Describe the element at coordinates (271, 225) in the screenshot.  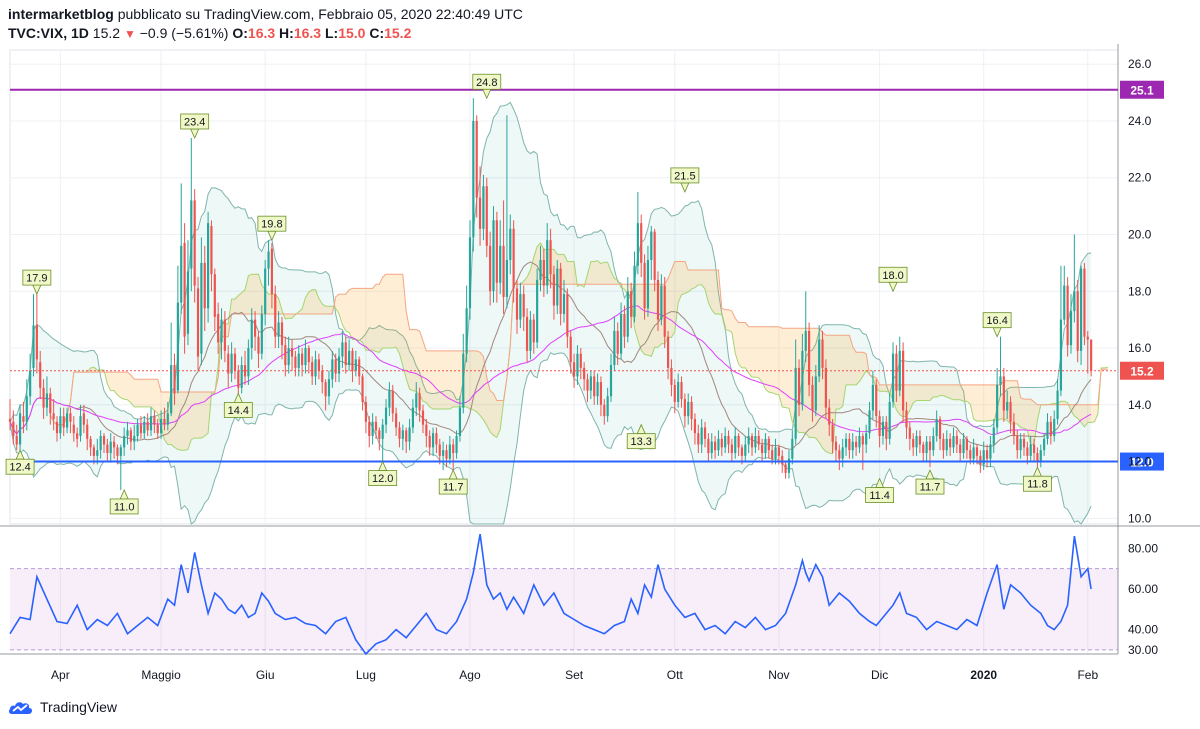
I see `annotation-text: 19.8` at that location.